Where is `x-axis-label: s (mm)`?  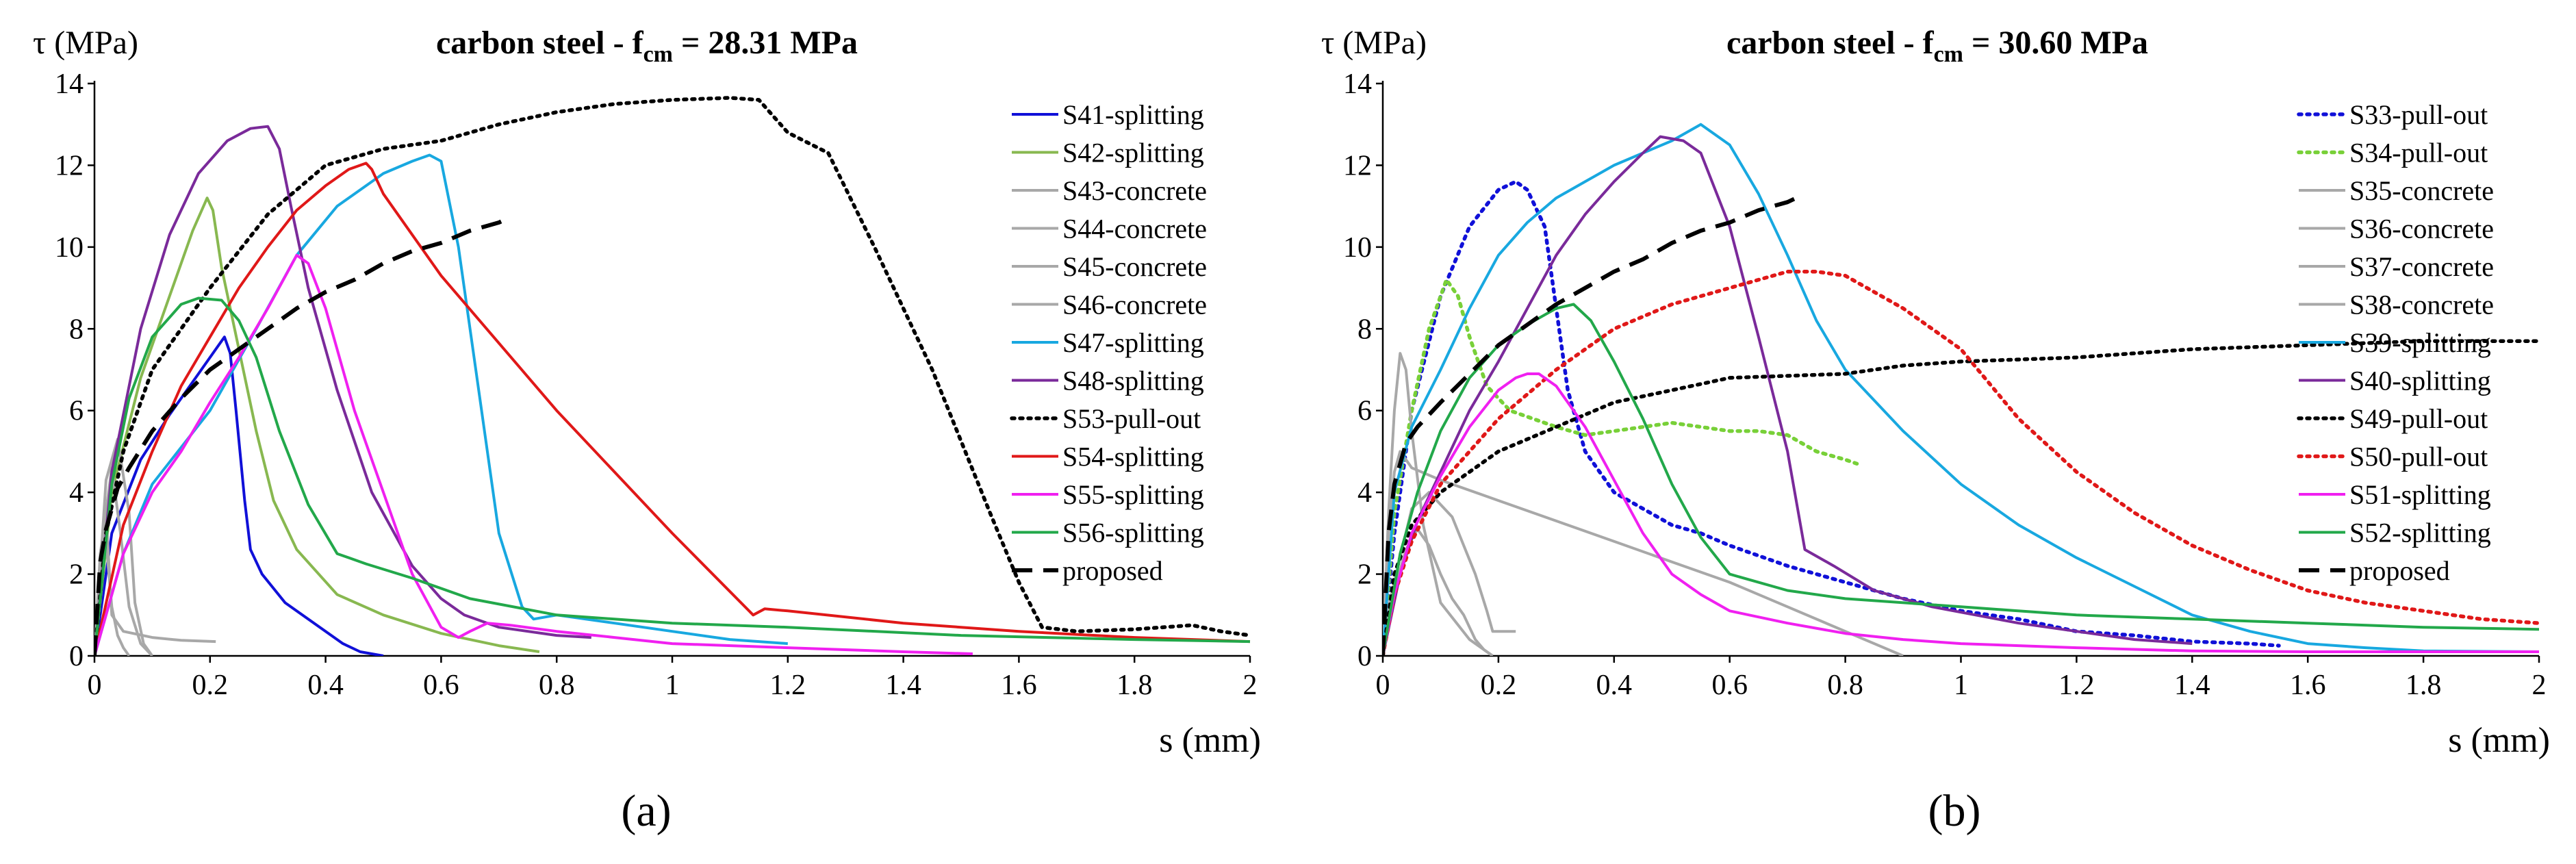
x-axis-label: s (mm) is located at coordinates (2499, 740).